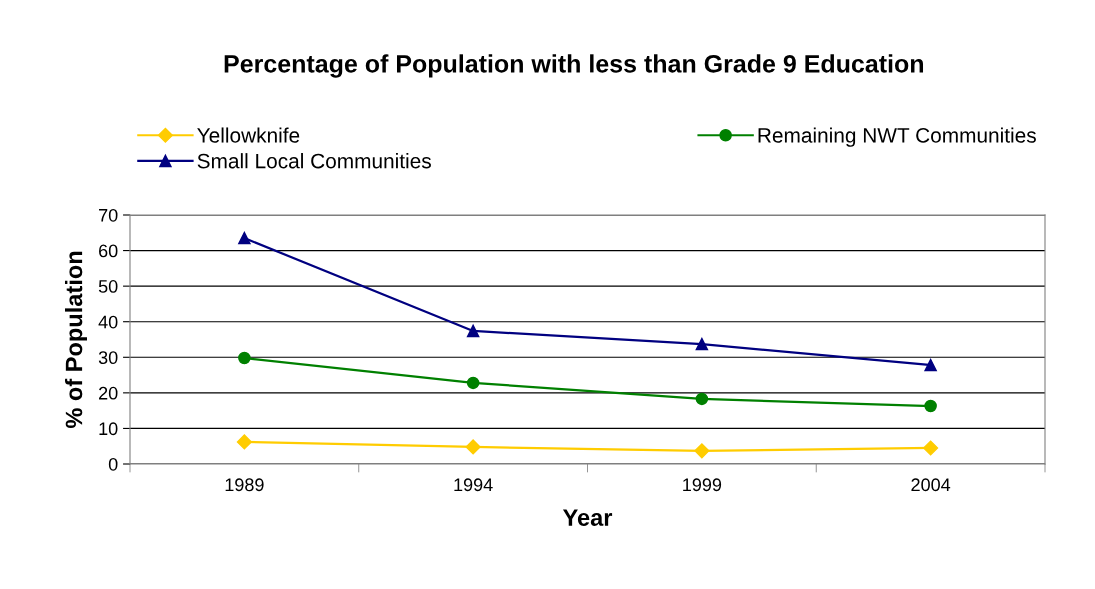 This screenshot has width=1095, height=589. What do you see at coordinates (931, 485) in the screenshot?
I see `x-tick-label: 2004` at bounding box center [931, 485].